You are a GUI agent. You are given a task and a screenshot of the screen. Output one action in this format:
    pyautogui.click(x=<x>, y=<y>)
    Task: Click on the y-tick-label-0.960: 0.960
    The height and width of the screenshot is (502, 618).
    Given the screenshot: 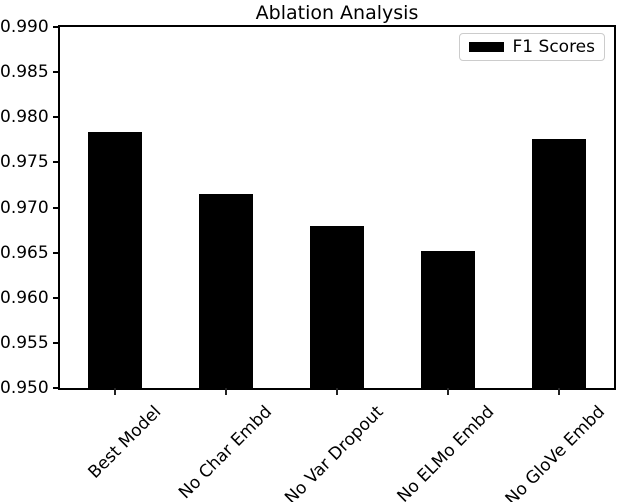 What is the action you would take?
    pyautogui.click(x=24, y=297)
    